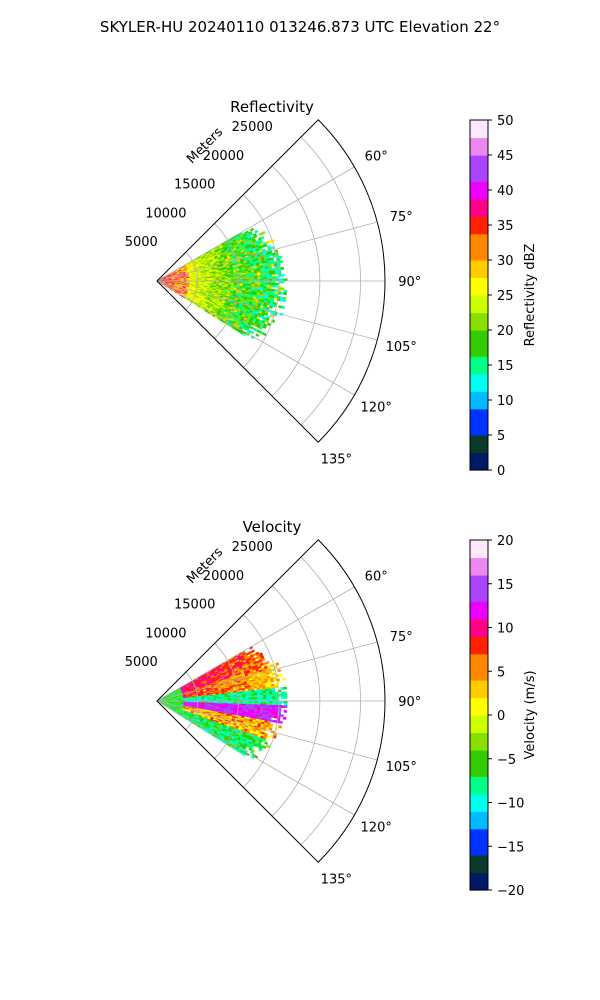 The width and height of the screenshot is (600, 1000). I want to click on velocity-angle-labels: 60° 75° 90° 105° 120° 135°, so click(371, 729).